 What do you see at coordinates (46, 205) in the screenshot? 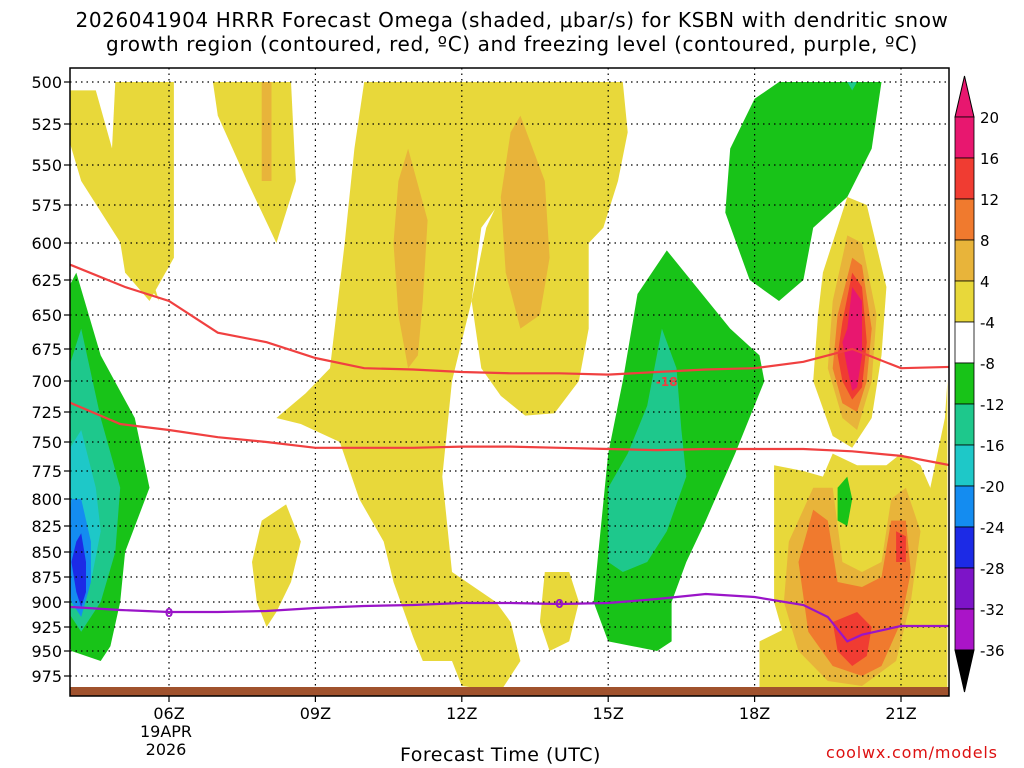
I see `y-tick-label: 575` at bounding box center [46, 205].